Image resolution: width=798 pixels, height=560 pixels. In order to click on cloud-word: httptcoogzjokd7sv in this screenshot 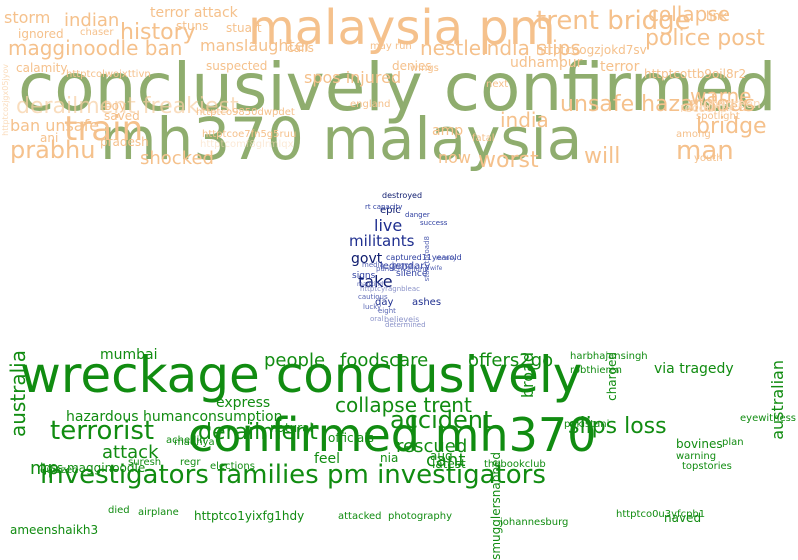, I will do `click(591, 50)`.